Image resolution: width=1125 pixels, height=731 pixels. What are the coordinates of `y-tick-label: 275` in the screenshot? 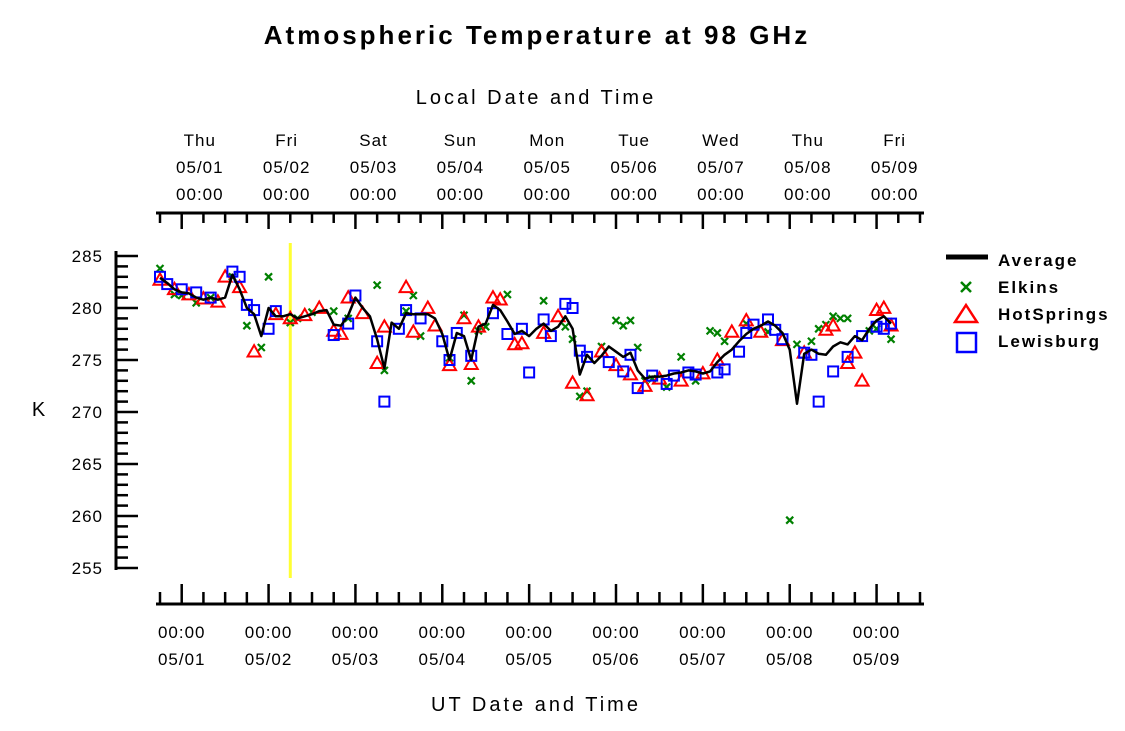 It's located at (87, 360).